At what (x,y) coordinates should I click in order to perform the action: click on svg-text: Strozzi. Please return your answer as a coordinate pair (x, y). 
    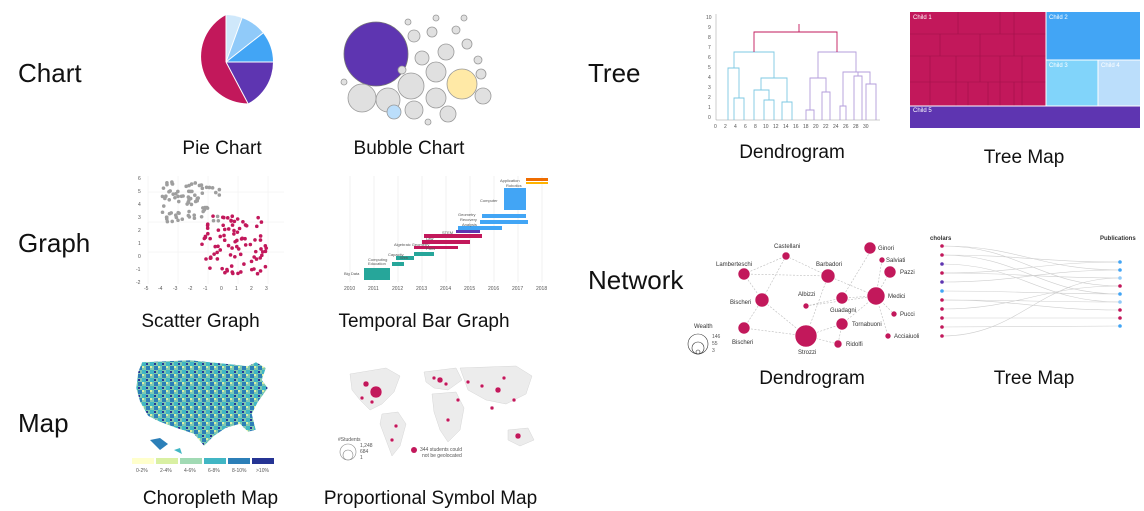
    Looking at the image, I should click on (807, 353).